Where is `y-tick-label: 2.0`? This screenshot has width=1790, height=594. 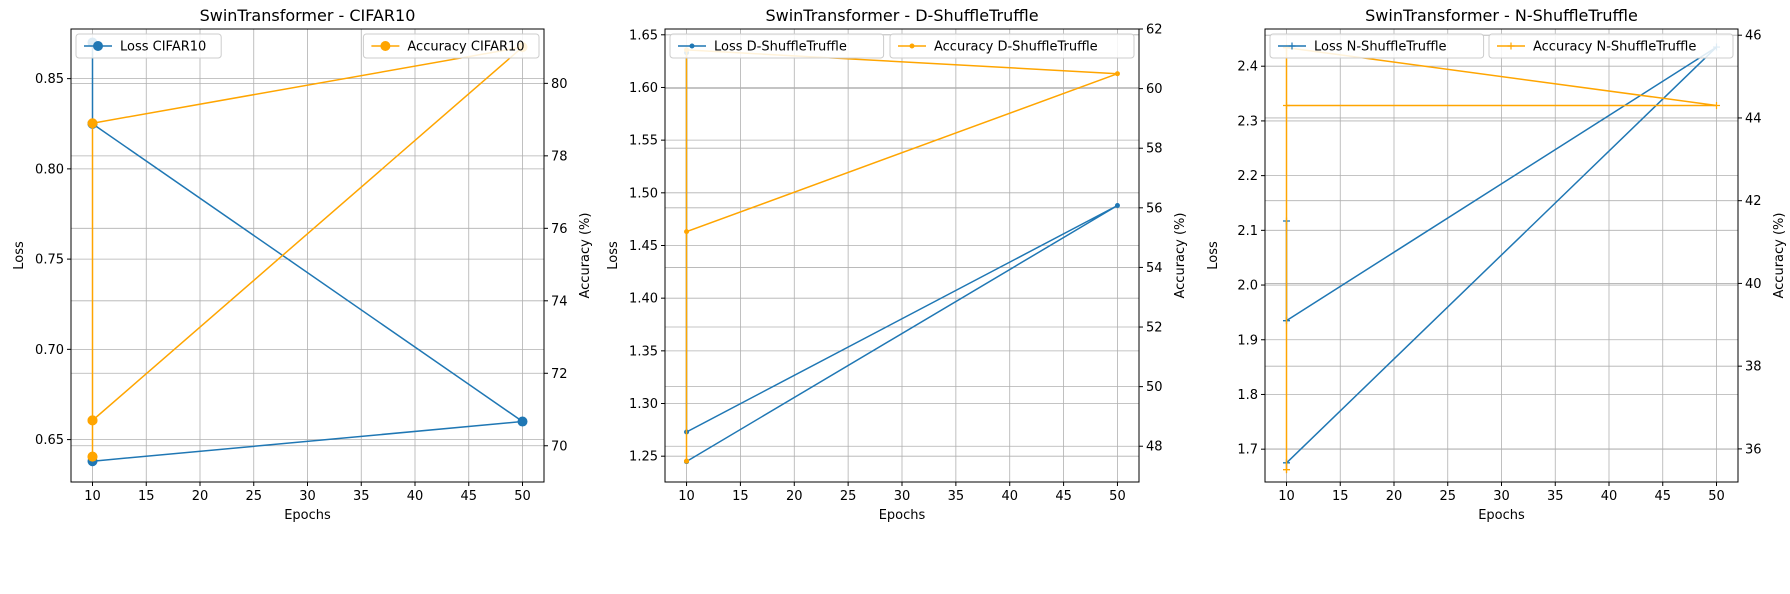
y-tick-label: 2.0 is located at coordinates (1247, 286).